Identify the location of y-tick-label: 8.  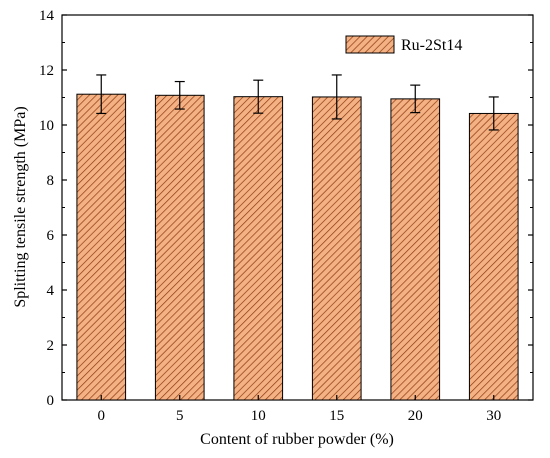
(51, 181).